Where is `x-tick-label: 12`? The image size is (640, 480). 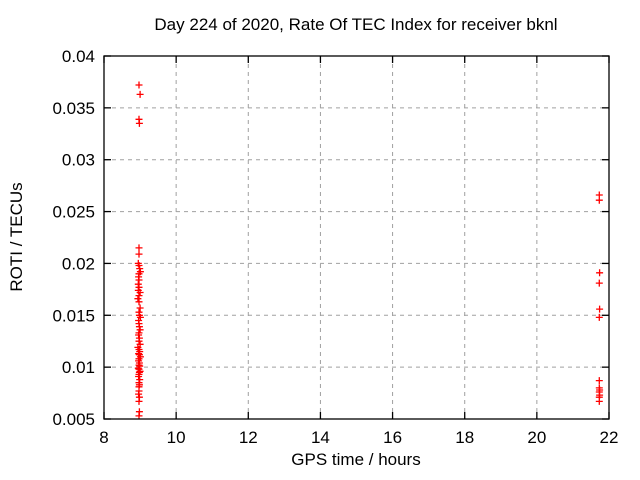
x-tick-label: 12 is located at coordinates (248, 437).